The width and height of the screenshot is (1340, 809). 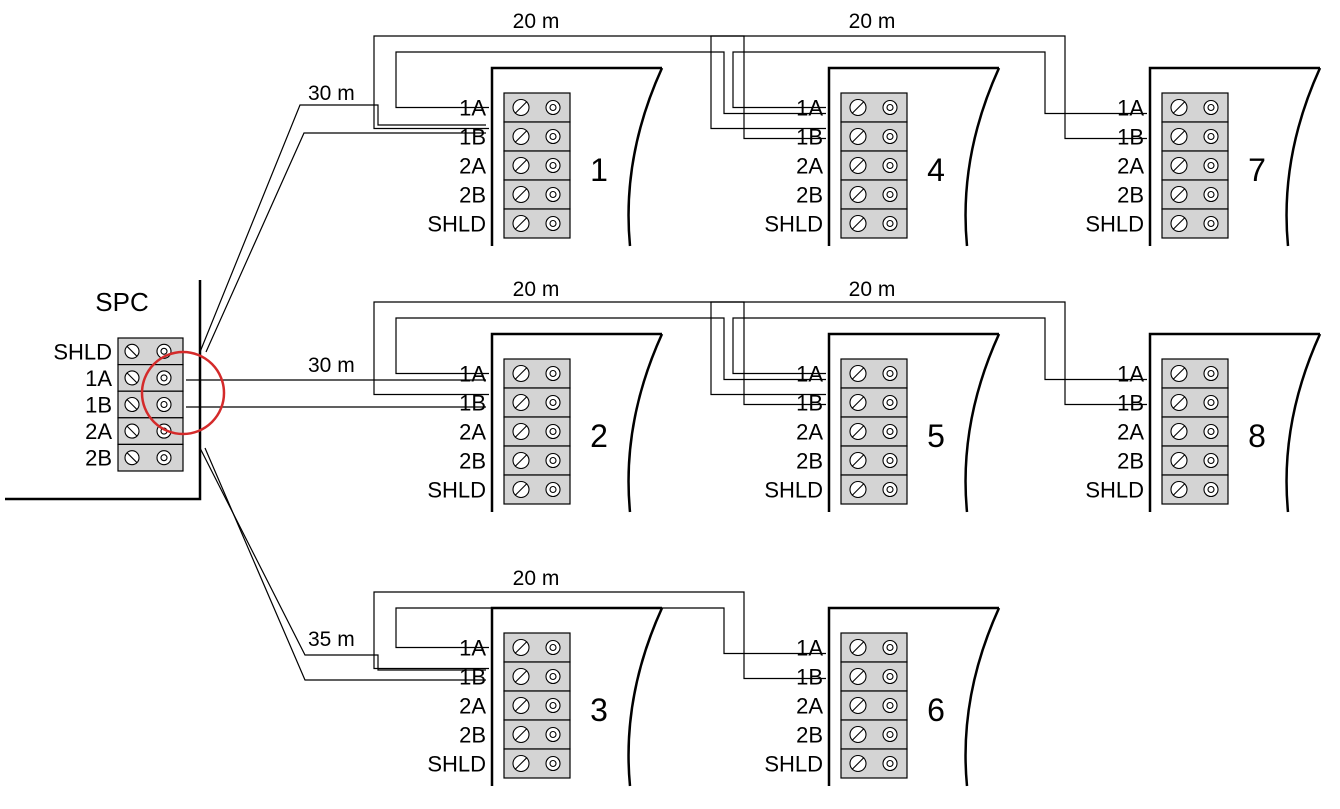 I want to click on cable-device-5-device-8-b, so click(x=928, y=353).